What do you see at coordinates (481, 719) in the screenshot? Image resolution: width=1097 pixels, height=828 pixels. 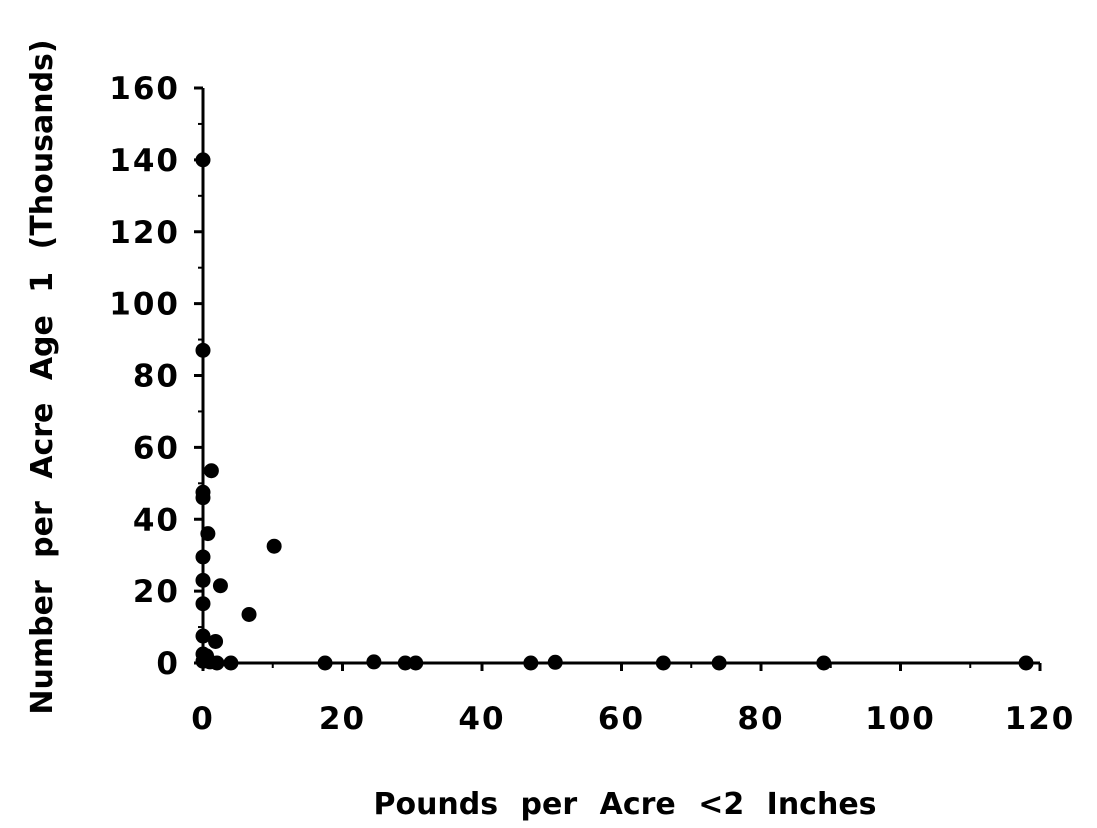 I see `x-tick-label: 40` at bounding box center [481, 719].